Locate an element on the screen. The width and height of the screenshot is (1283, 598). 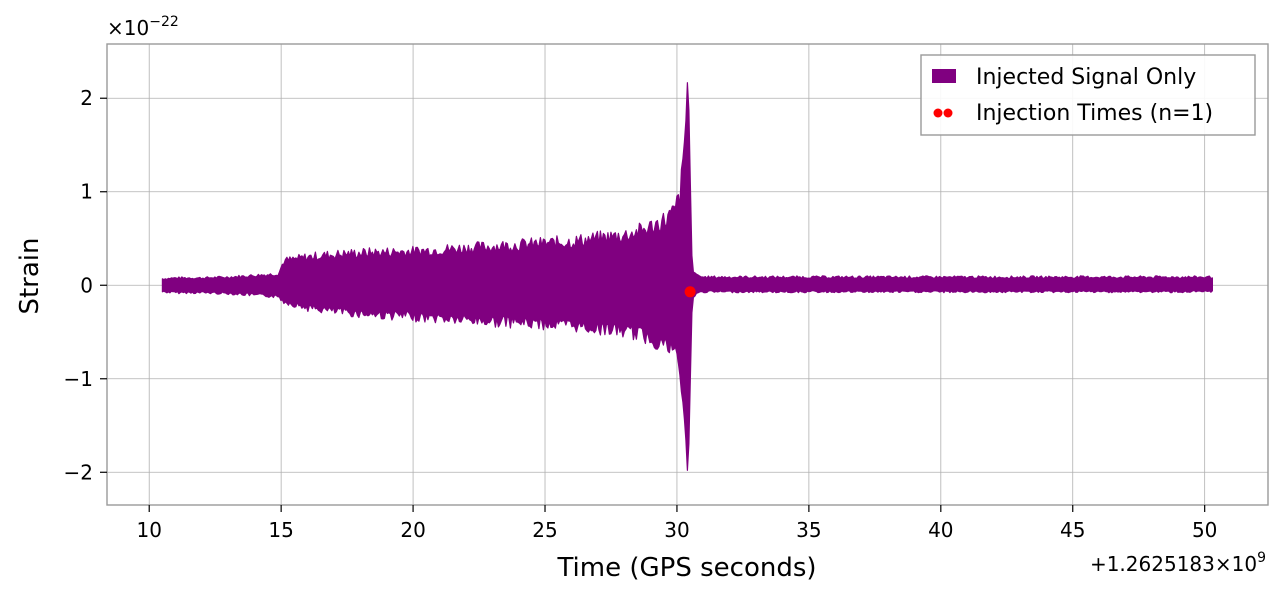
legend-label-injection: Injection Times (n=1) is located at coordinates (1094, 113).